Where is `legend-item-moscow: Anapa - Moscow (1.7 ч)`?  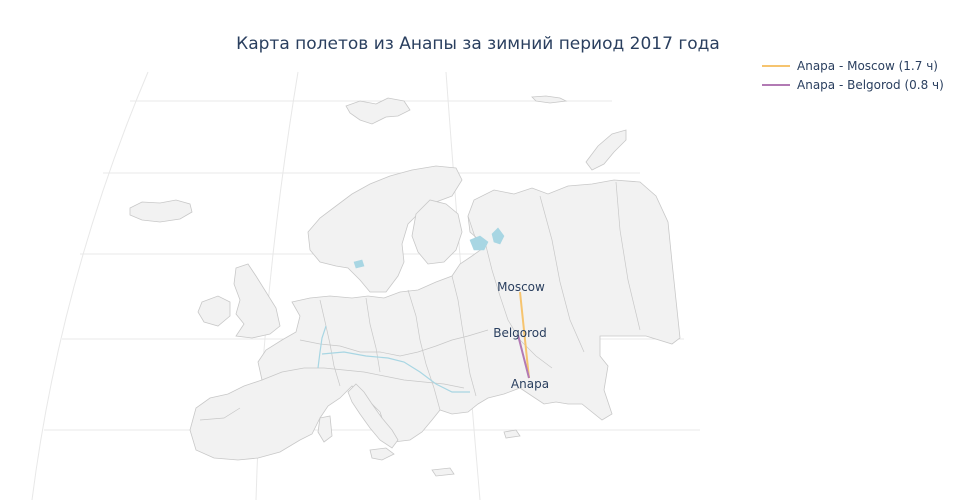
legend-item-moscow: Anapa - Moscow (1.7 ч) is located at coordinates (853, 65).